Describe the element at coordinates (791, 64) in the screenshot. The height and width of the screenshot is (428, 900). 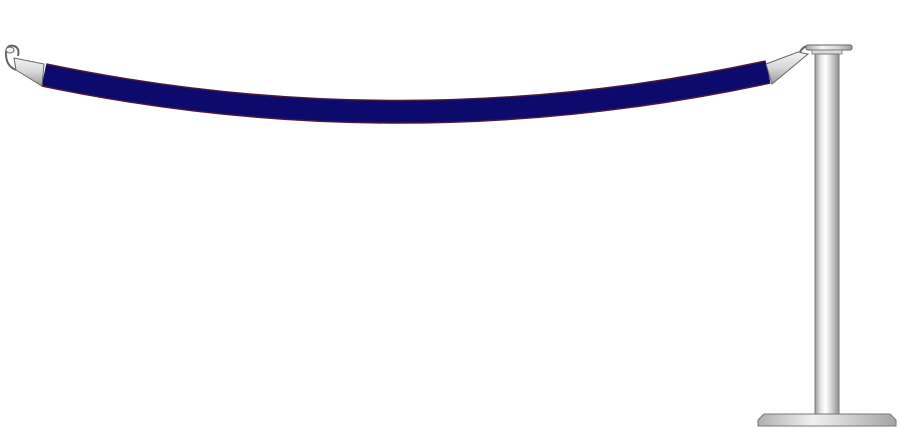
I see `right-rope-end-hook` at that location.